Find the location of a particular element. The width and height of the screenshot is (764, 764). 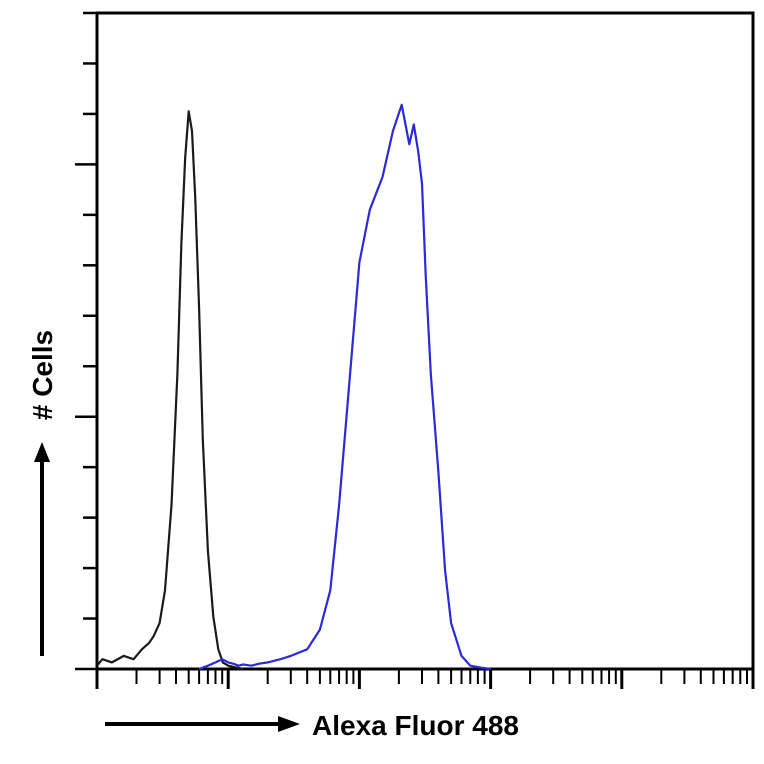

x-axis-label: Alexa Fluor 488 is located at coordinates (415, 725).